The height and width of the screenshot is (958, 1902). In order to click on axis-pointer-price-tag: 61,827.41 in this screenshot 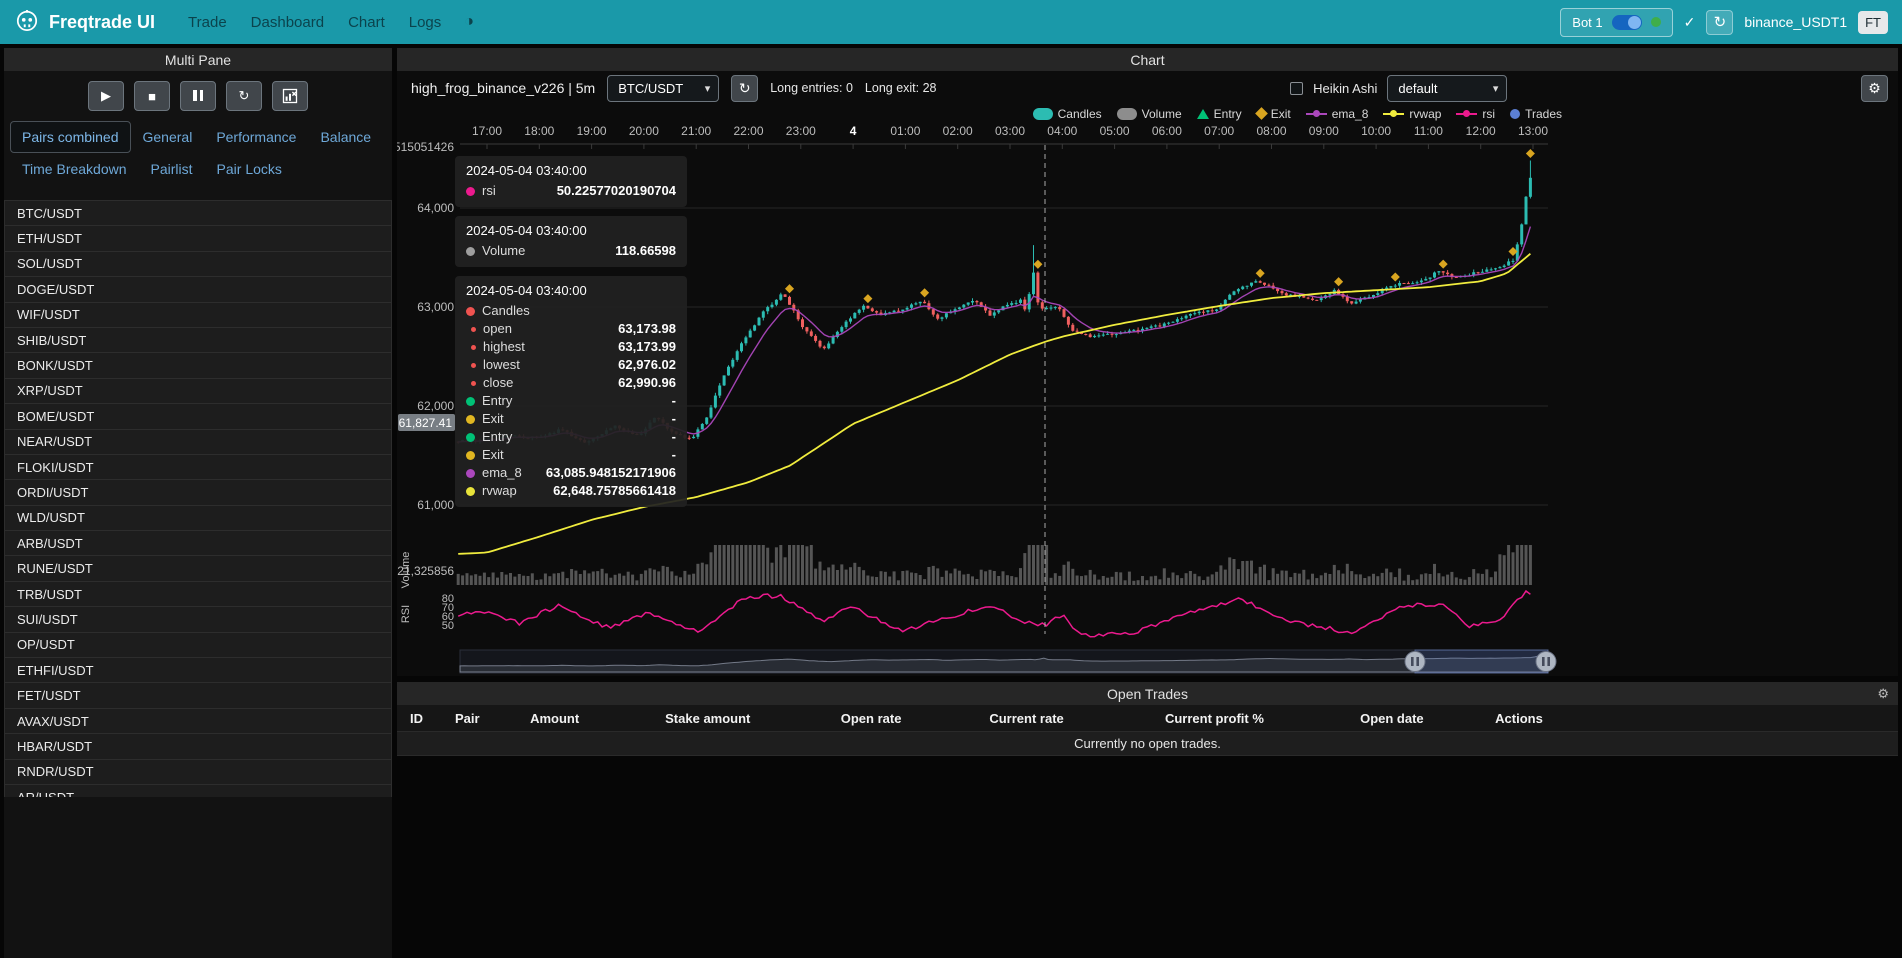, I will do `click(426, 422)`.